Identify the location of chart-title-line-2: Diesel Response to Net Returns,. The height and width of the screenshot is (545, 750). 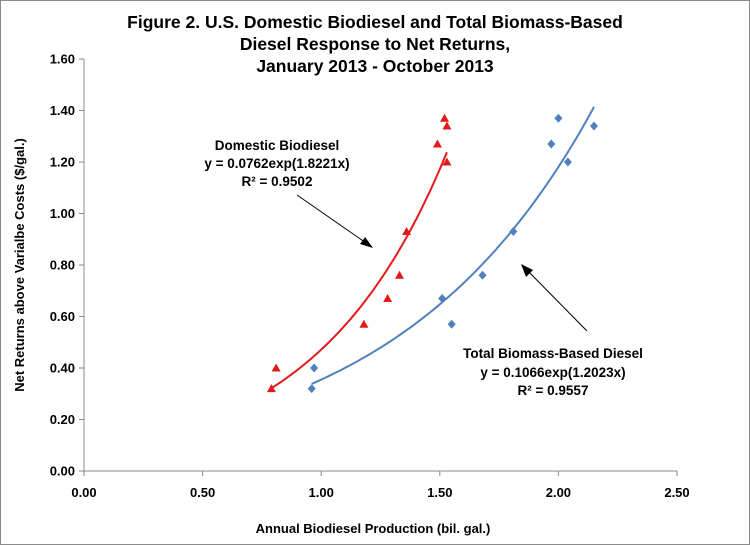
(375, 44).